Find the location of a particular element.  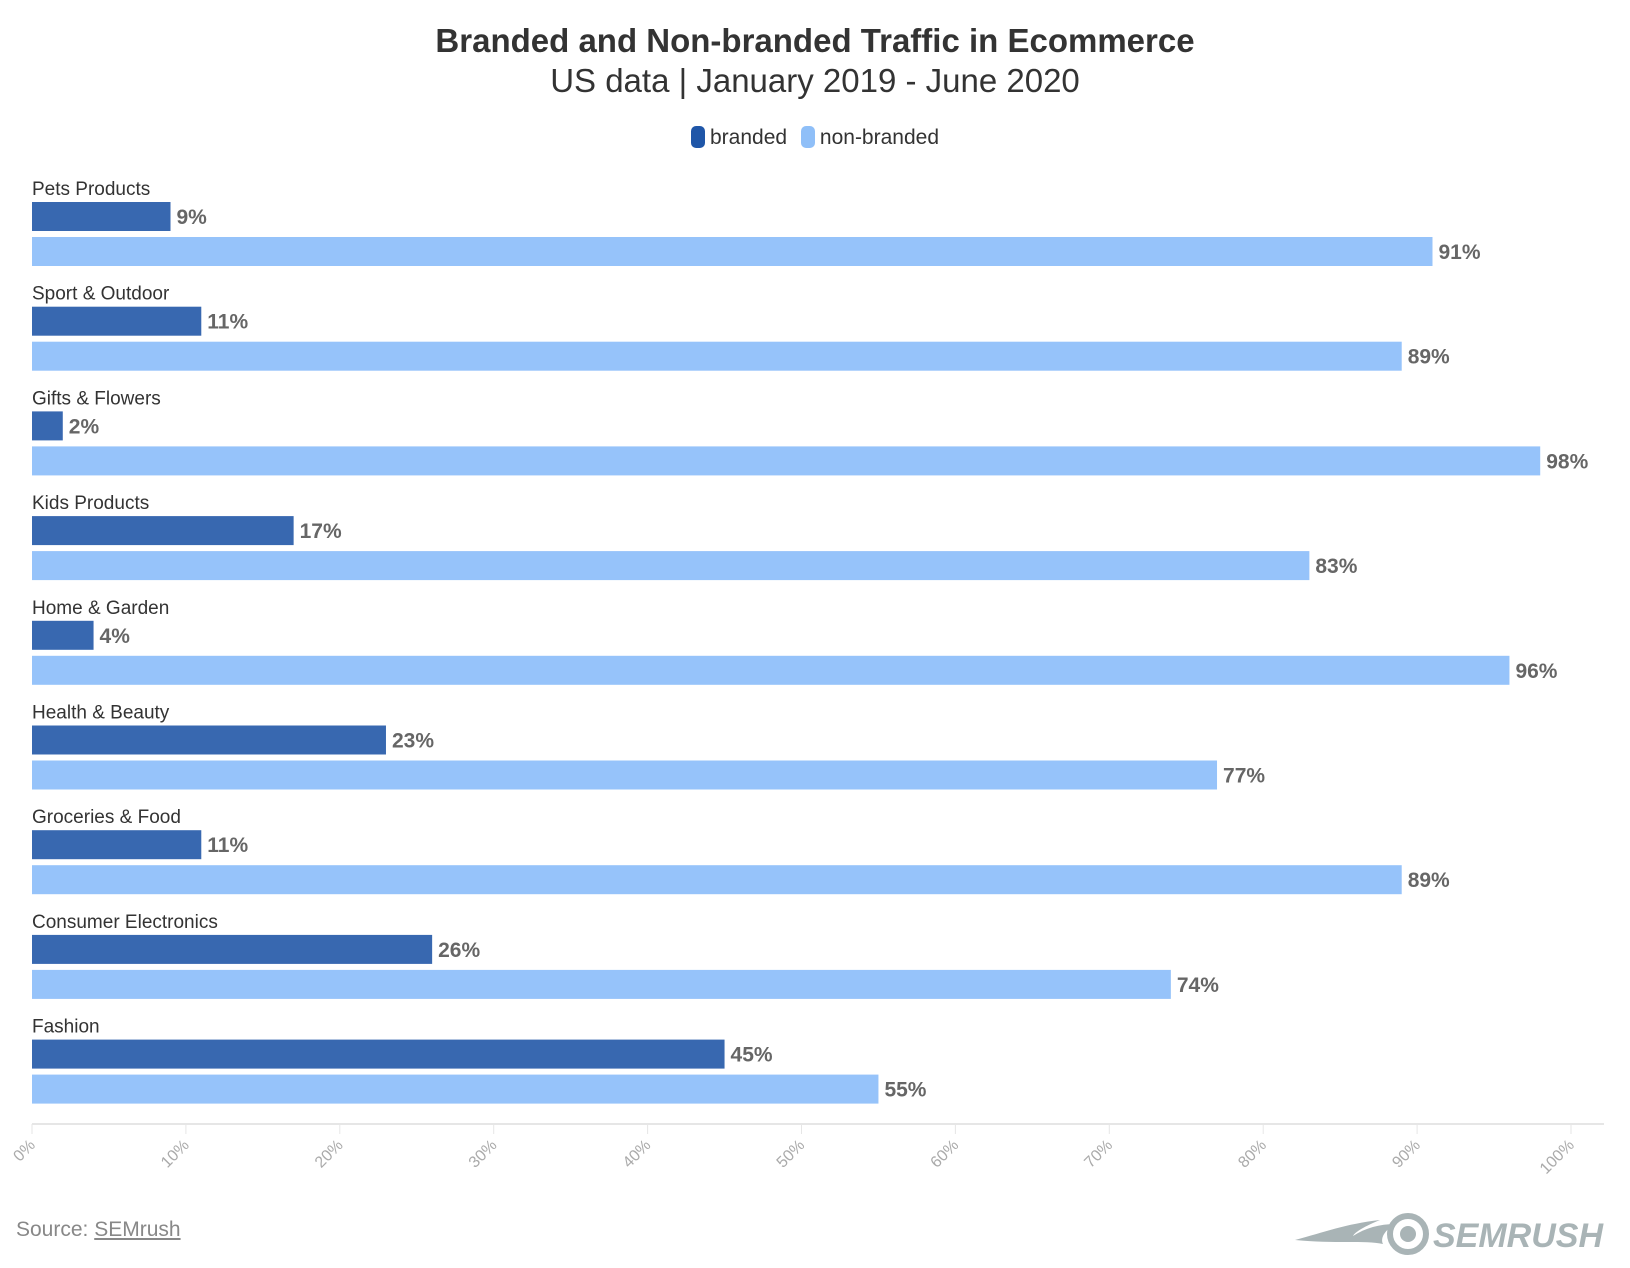

source-note: Source: SEMrush is located at coordinates (98, 1230).